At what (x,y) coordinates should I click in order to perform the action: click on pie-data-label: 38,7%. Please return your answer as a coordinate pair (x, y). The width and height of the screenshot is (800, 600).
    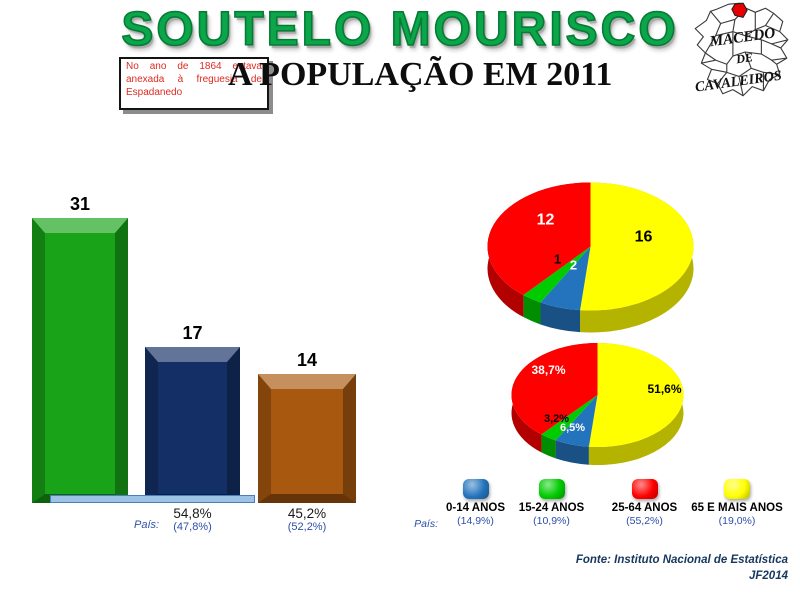
    Looking at the image, I should click on (548, 370).